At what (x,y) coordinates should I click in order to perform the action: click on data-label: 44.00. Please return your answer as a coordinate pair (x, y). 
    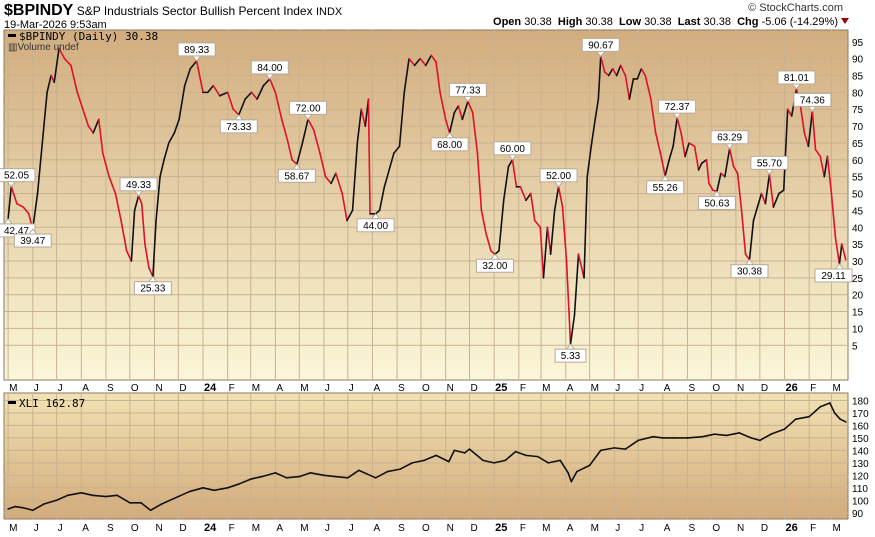
    Looking at the image, I should click on (375, 222).